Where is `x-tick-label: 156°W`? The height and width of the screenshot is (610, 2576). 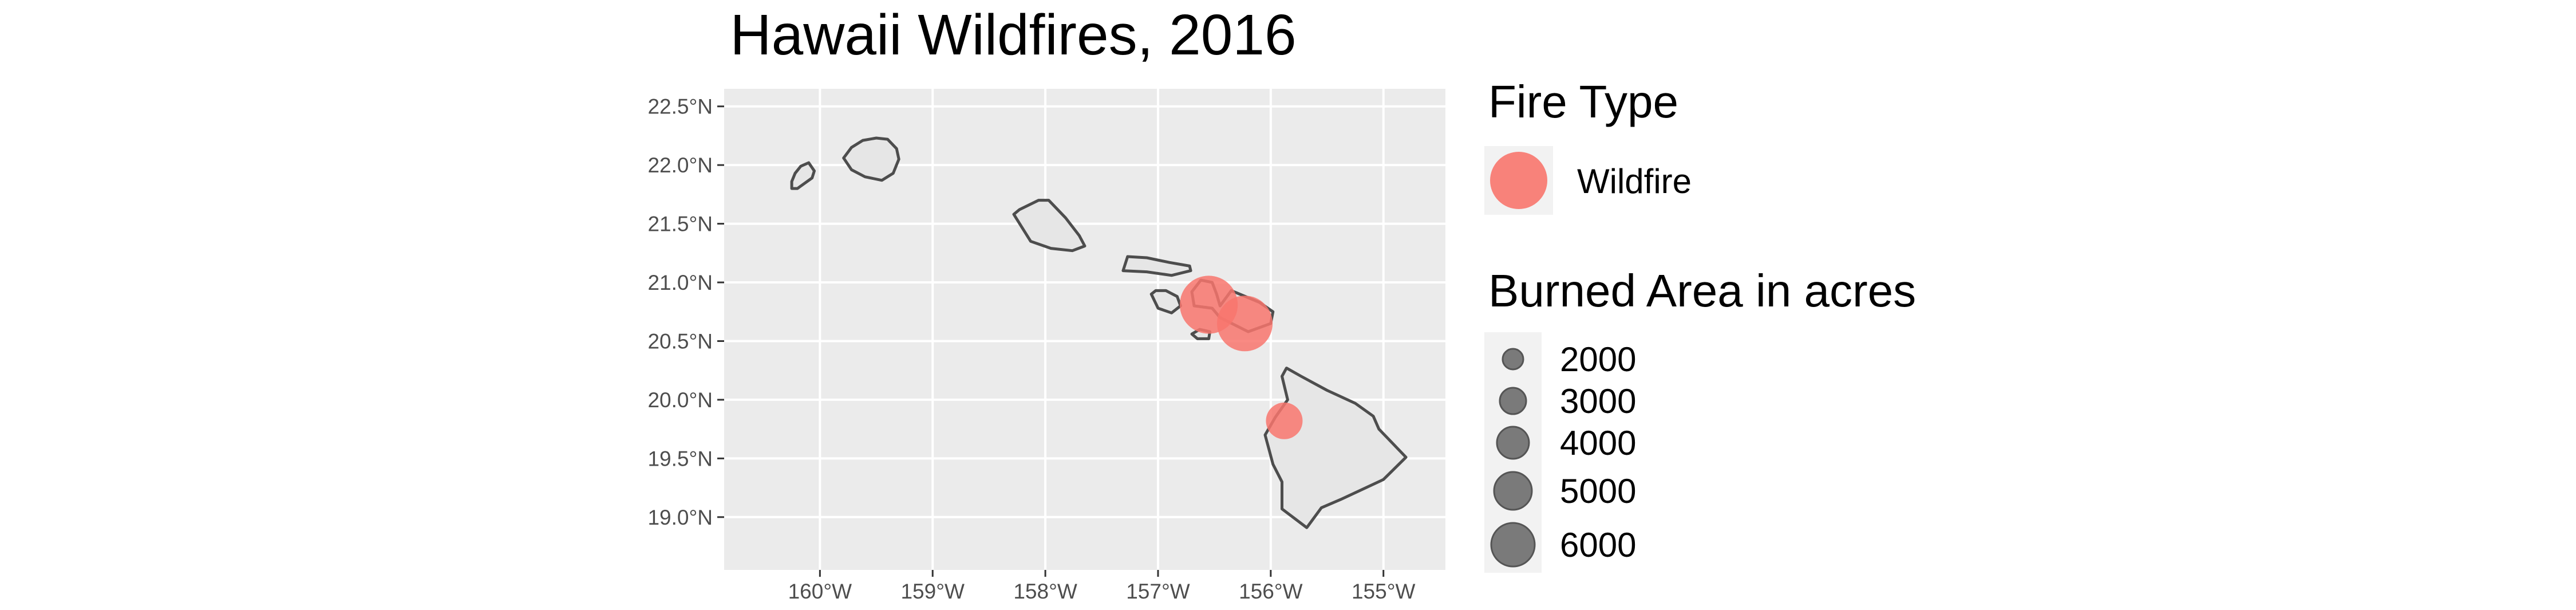
x-tick-label: 156°W is located at coordinates (1271, 592).